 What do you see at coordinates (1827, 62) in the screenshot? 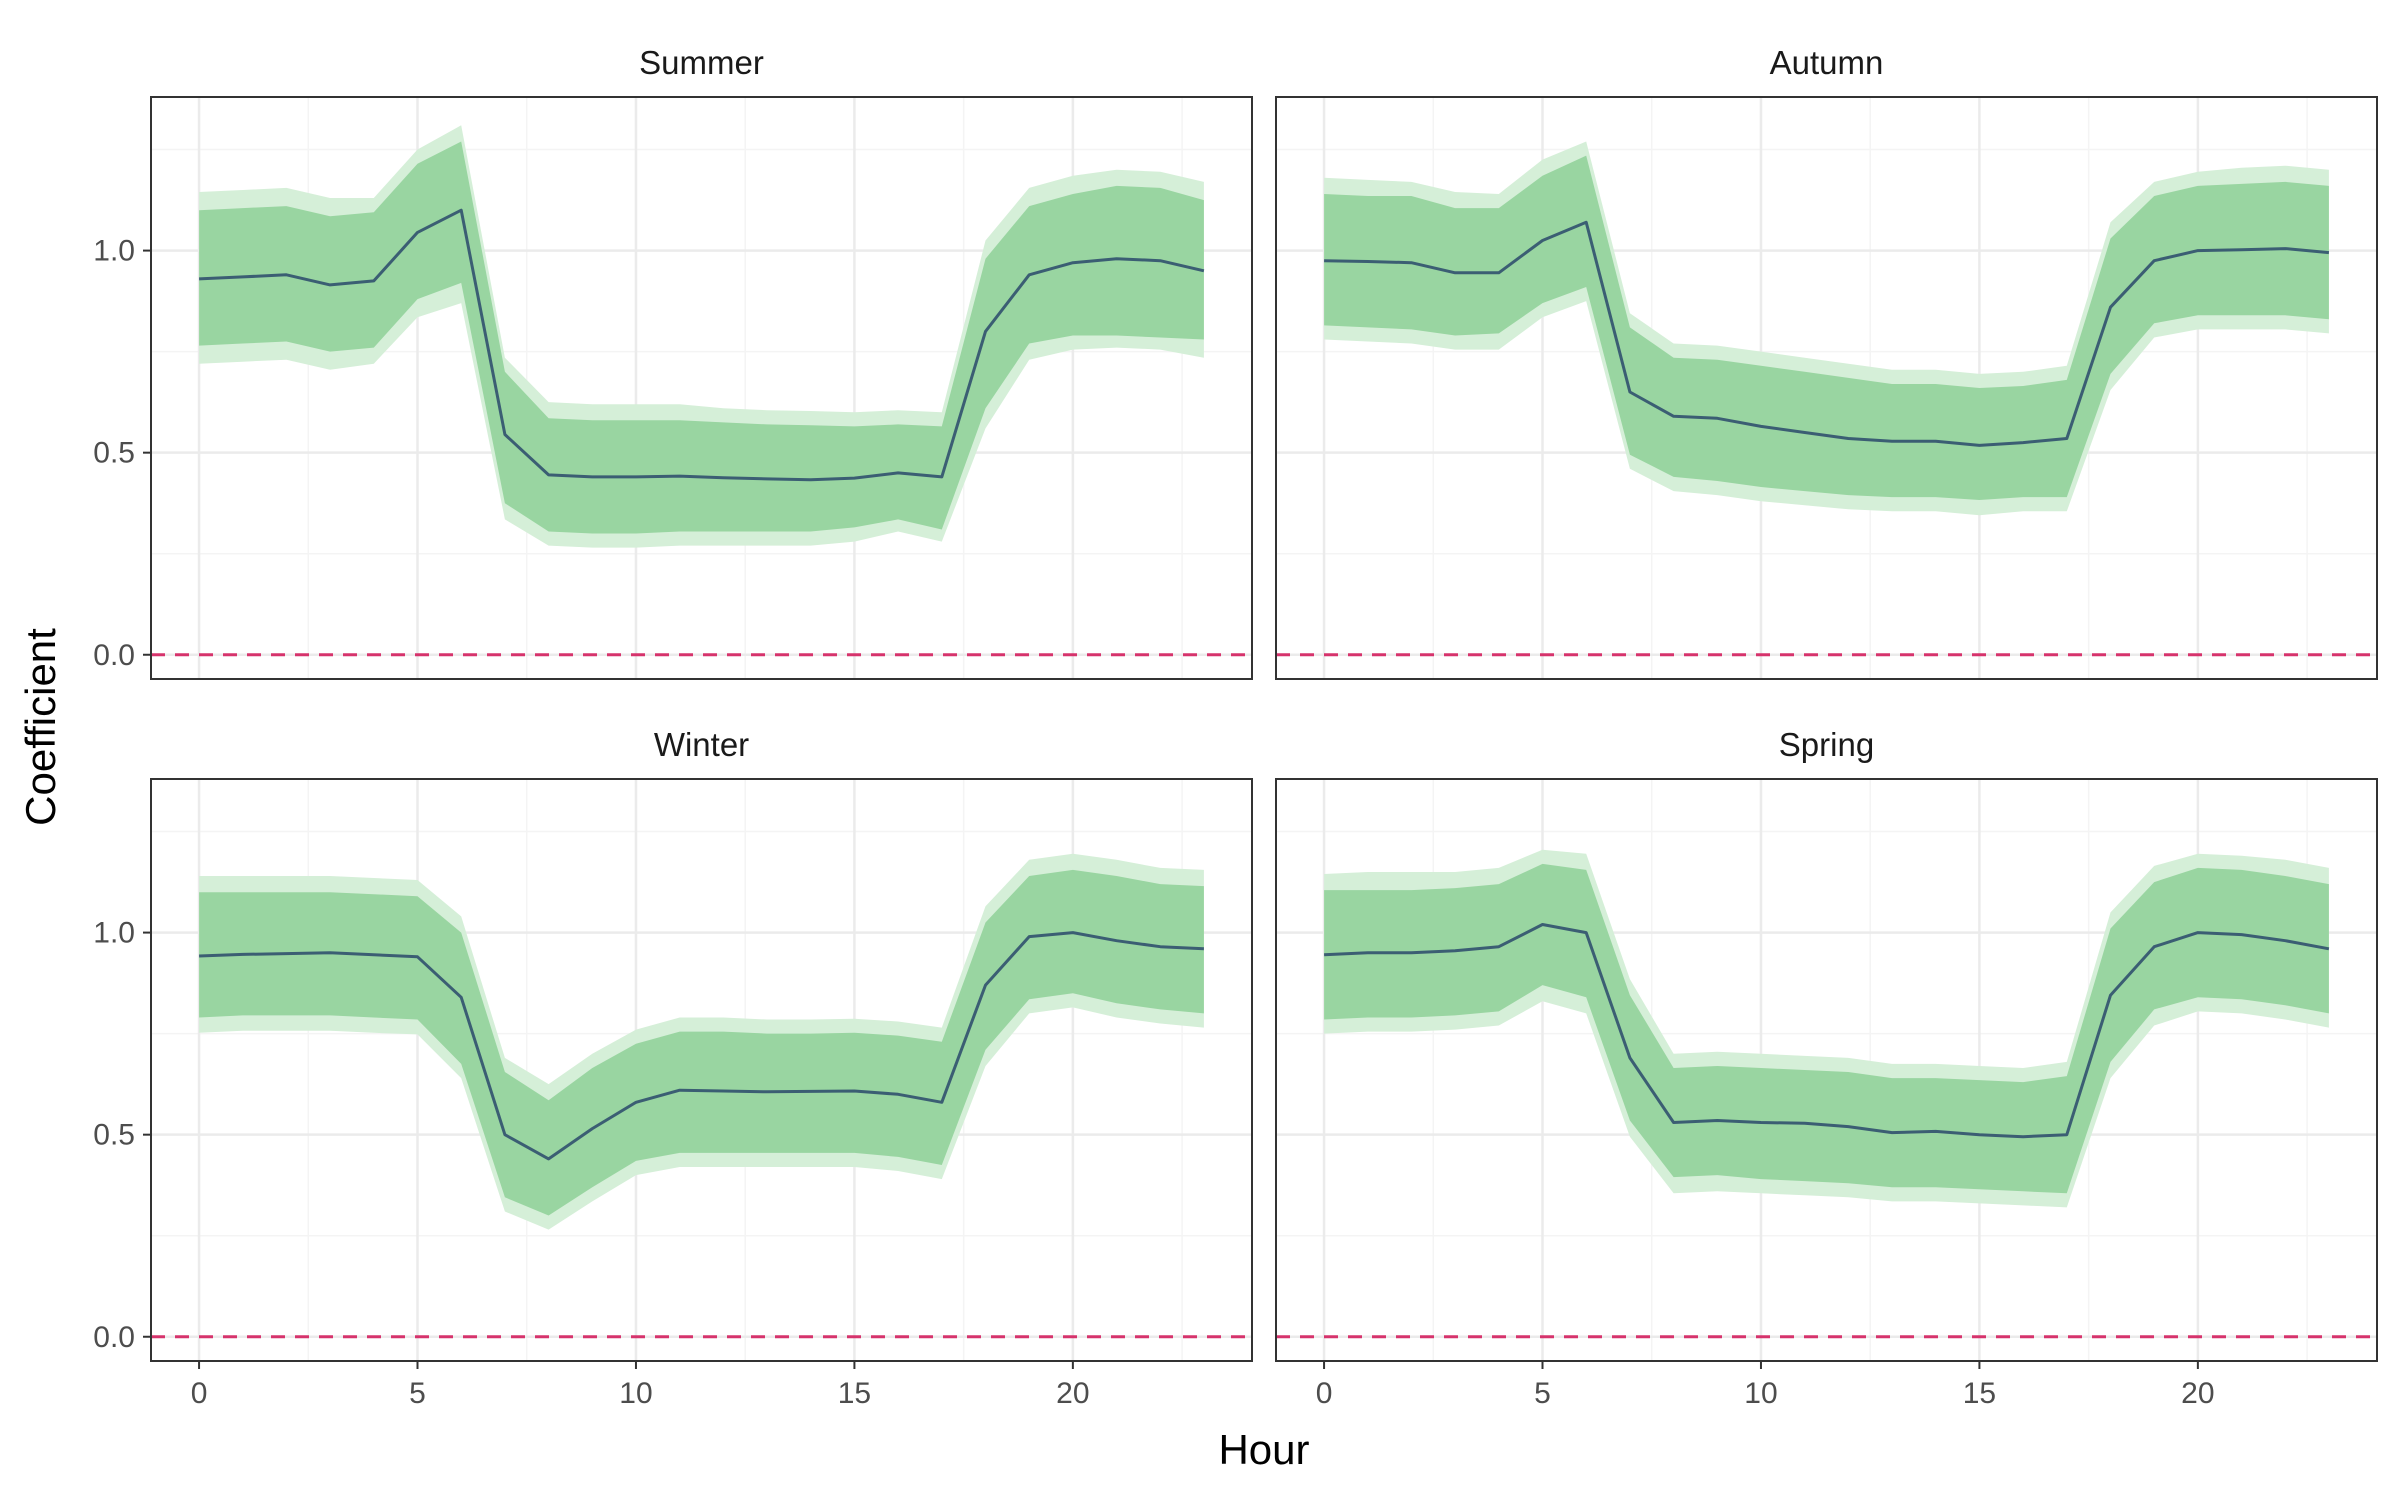
I see `panel-title: Autumn` at bounding box center [1827, 62].